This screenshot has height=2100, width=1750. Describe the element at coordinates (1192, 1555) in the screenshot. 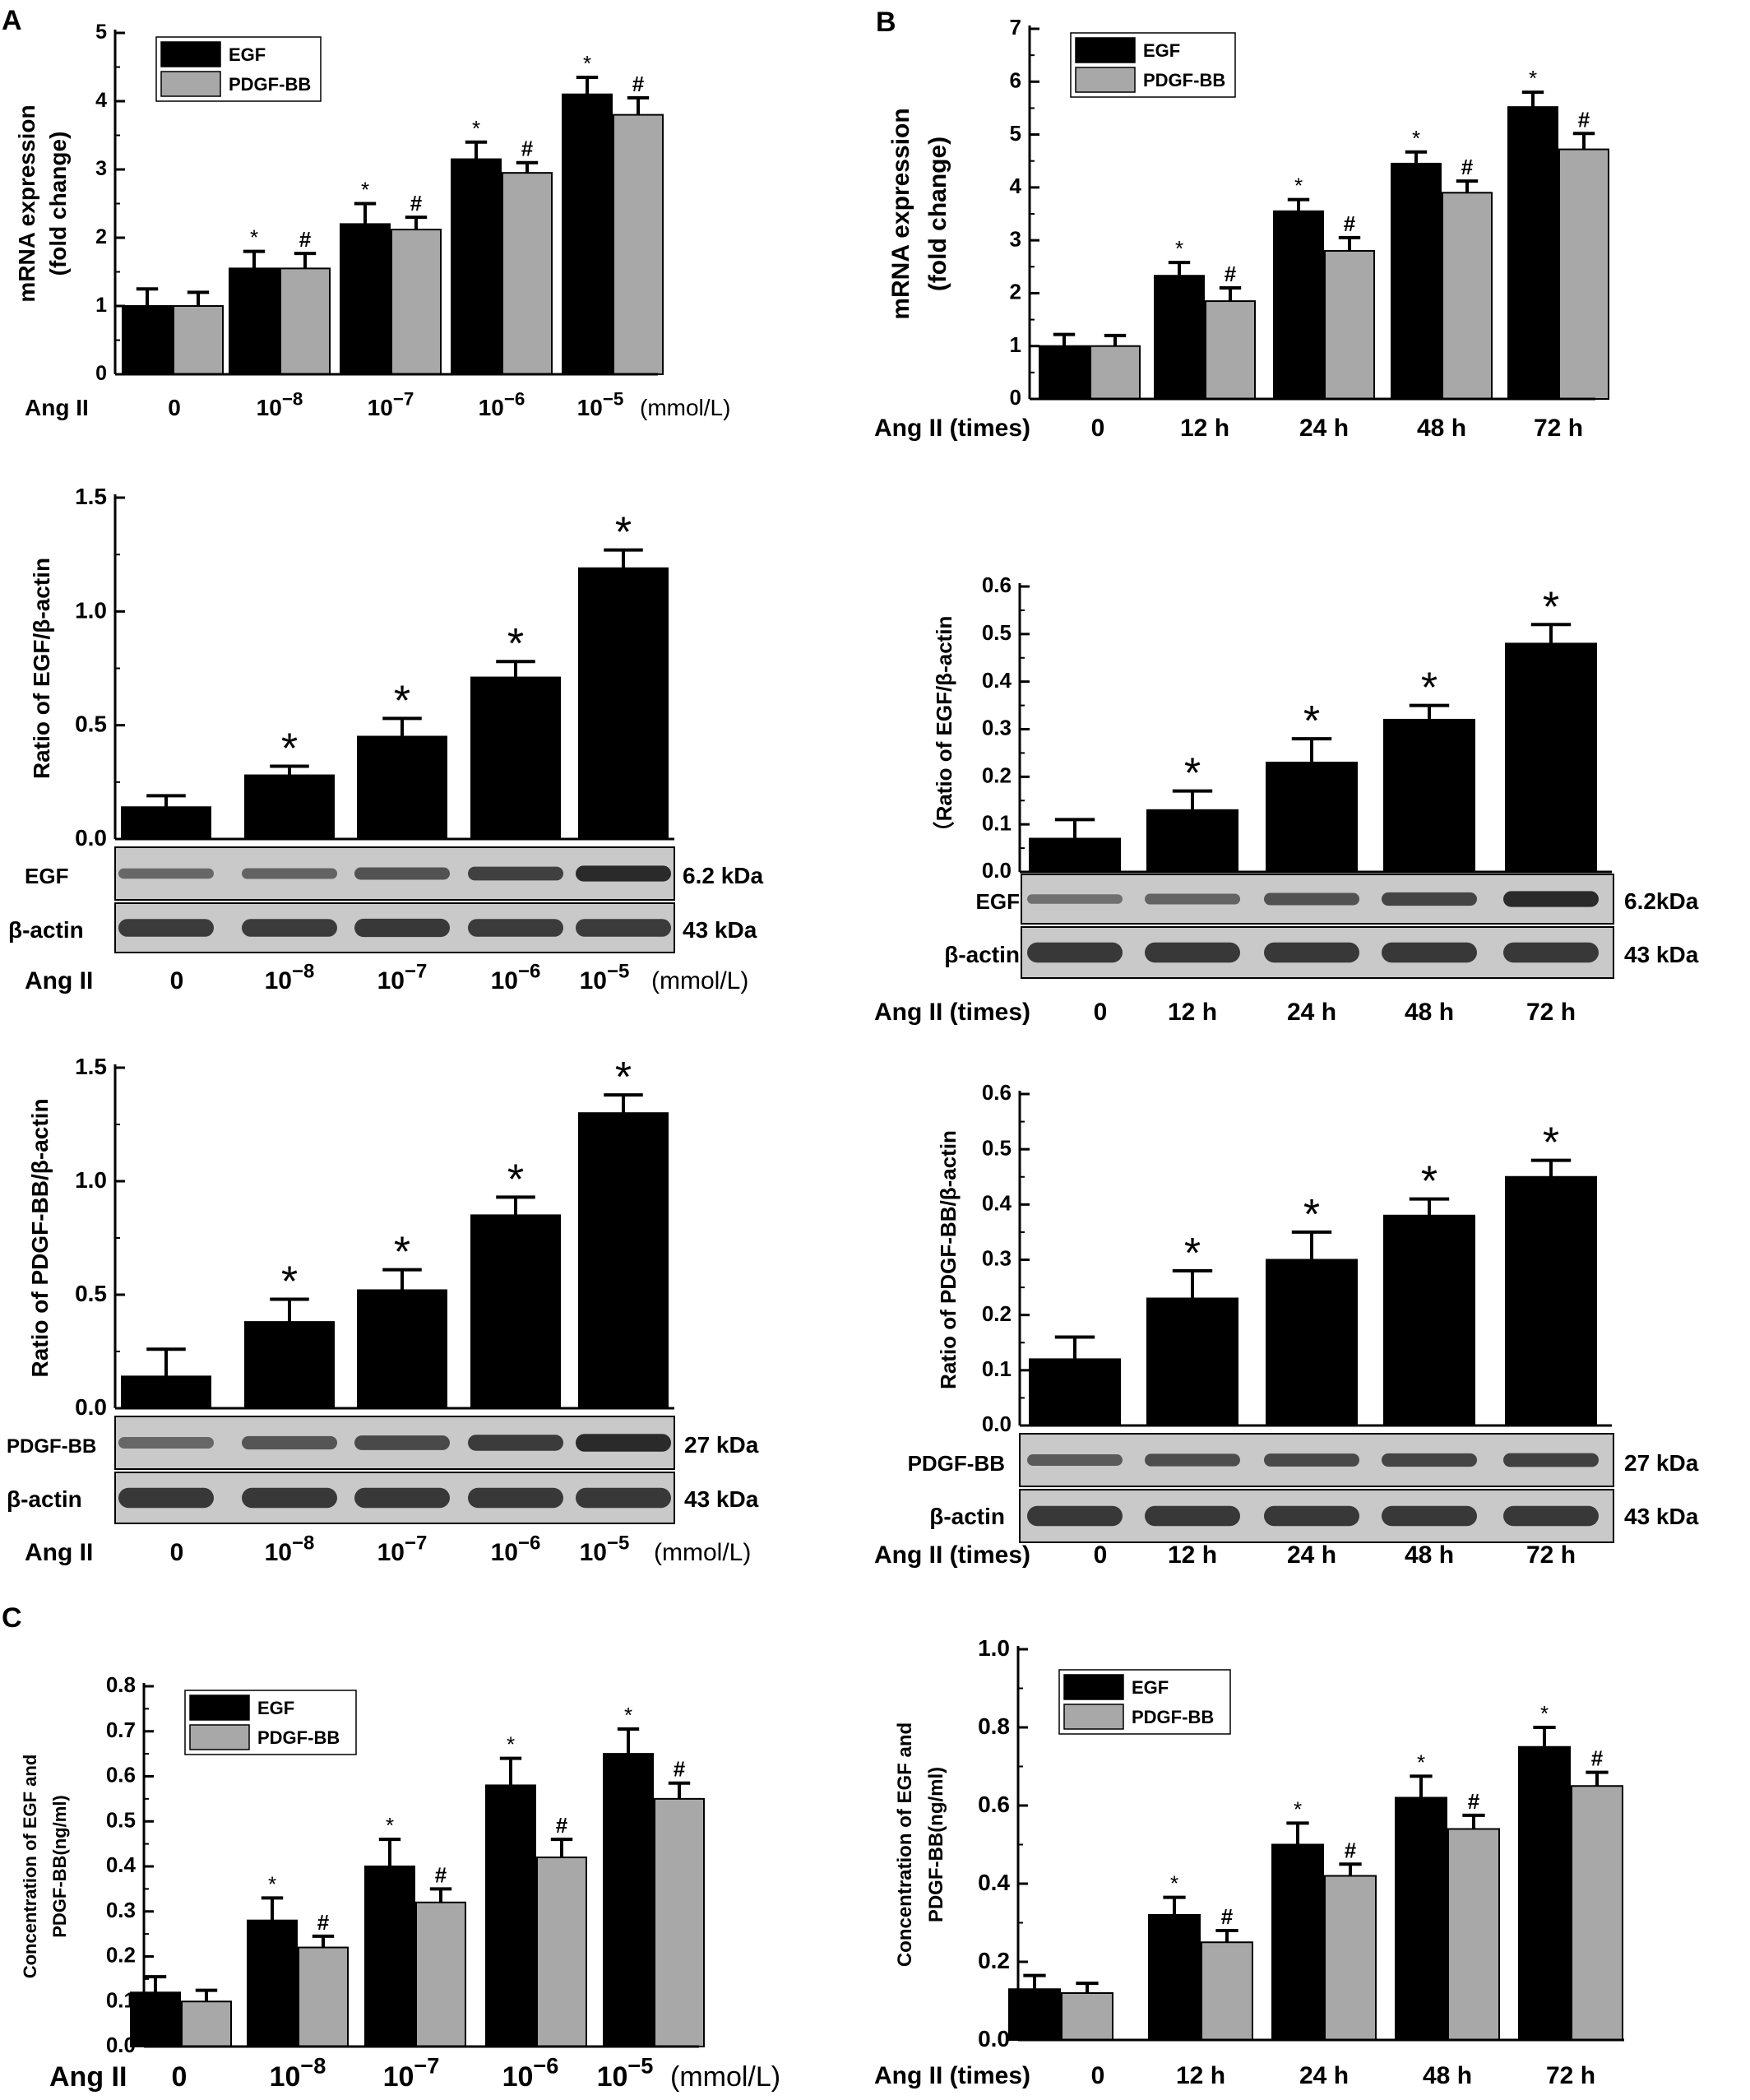

I see `x-tick-label: 12 h` at that location.